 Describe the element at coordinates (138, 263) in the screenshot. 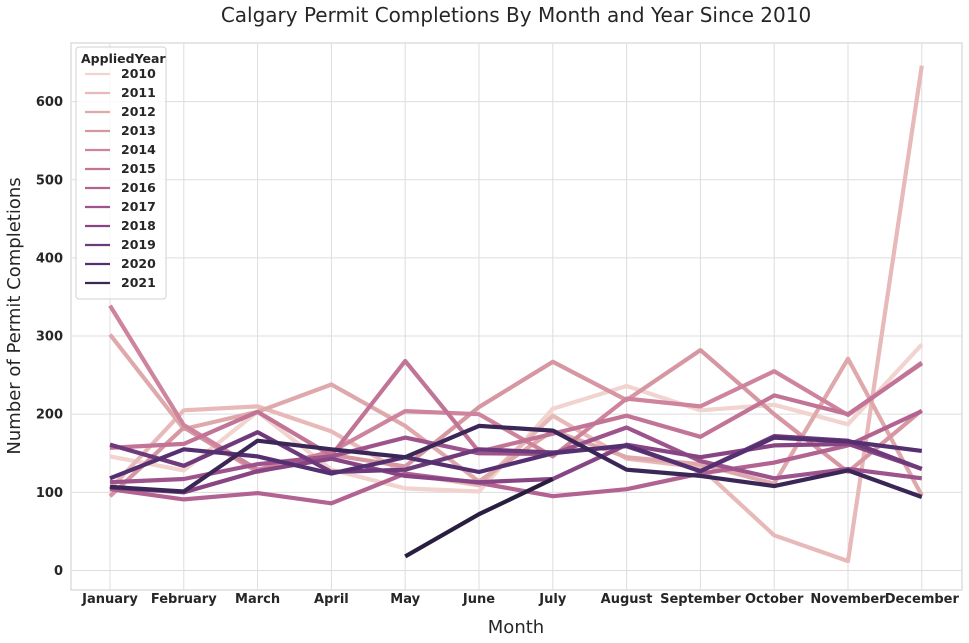

I see `legend-entry: 2020` at that location.